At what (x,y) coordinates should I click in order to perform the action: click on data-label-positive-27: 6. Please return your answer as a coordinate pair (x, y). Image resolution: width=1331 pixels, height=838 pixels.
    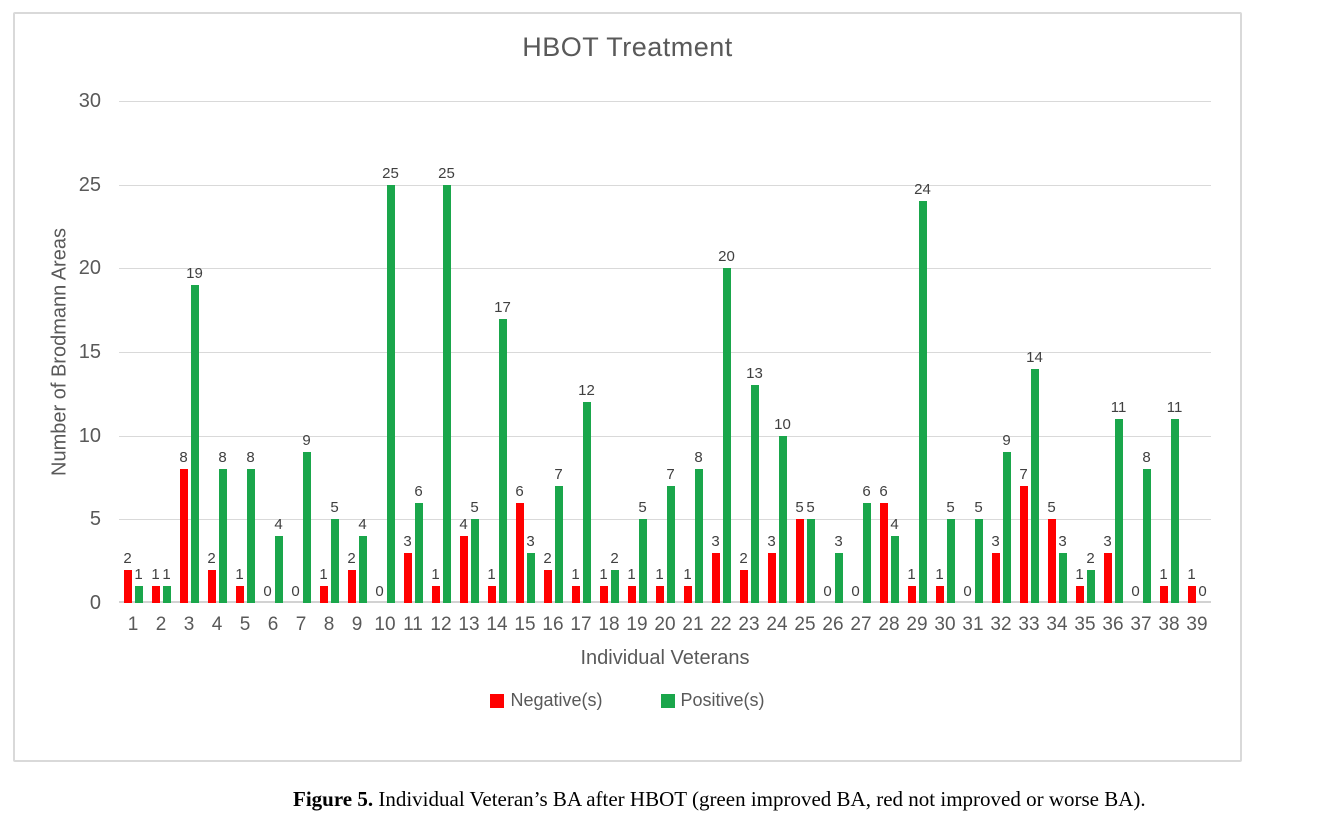
    Looking at the image, I should click on (866, 491).